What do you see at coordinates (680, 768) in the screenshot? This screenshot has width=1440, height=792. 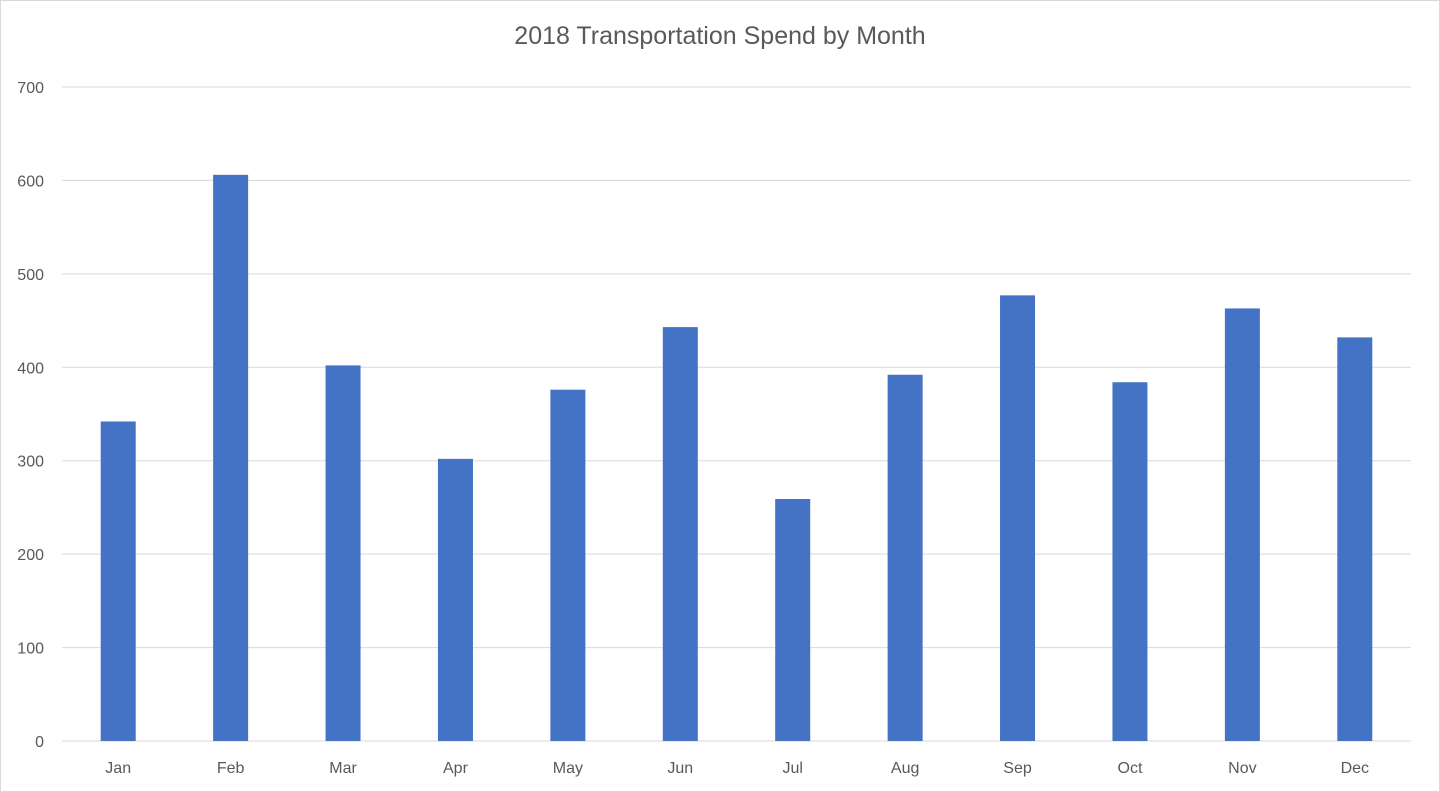 I see `x-tick-label: Jun` at bounding box center [680, 768].